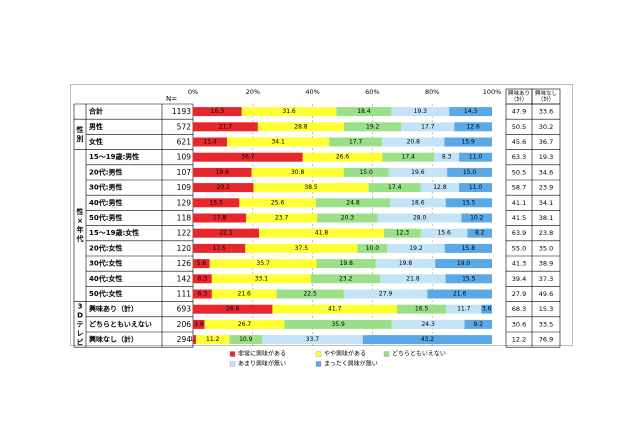 This screenshot has width=640, height=426. I want to click on bar-value-label: 37.5, so click(302, 248).